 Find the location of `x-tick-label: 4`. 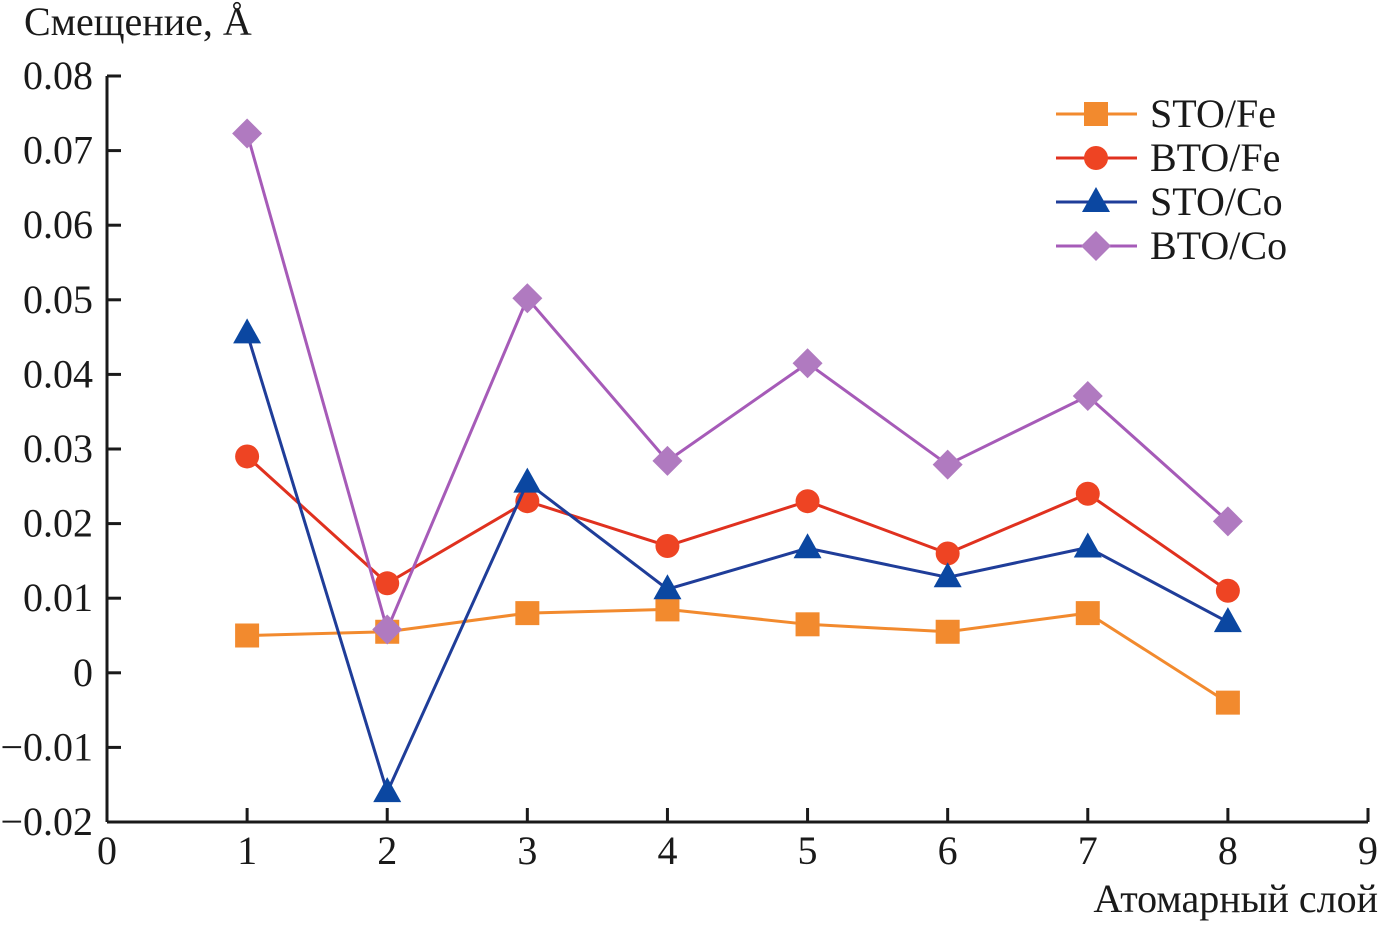

x-tick-label: 4 is located at coordinates (667, 850).